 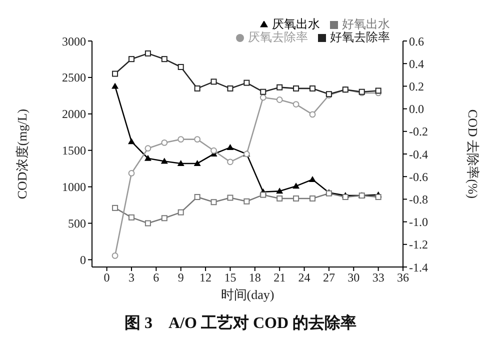 I want to click on y2-tick-label: 0.4, so click(x=416, y=63).